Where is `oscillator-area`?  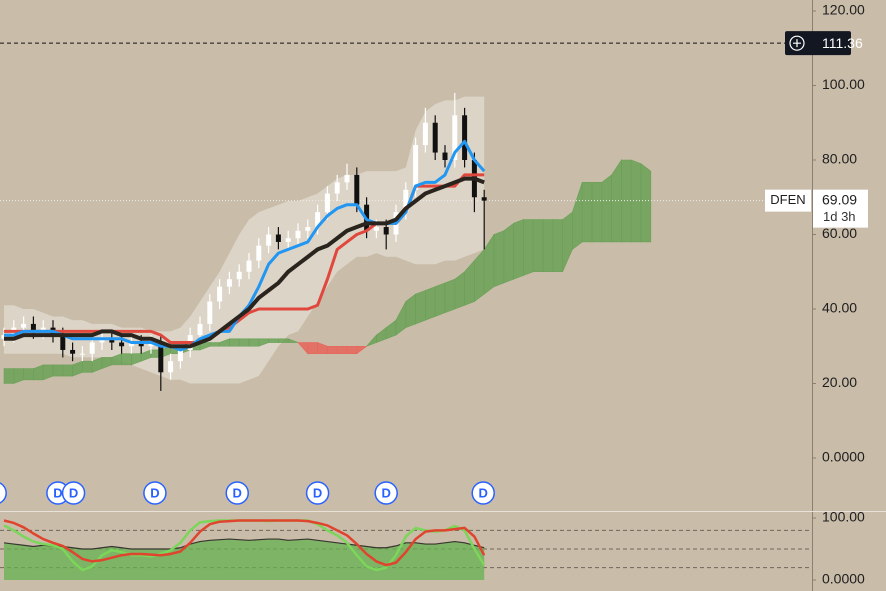
oscillator-area is located at coordinates (244, 559).